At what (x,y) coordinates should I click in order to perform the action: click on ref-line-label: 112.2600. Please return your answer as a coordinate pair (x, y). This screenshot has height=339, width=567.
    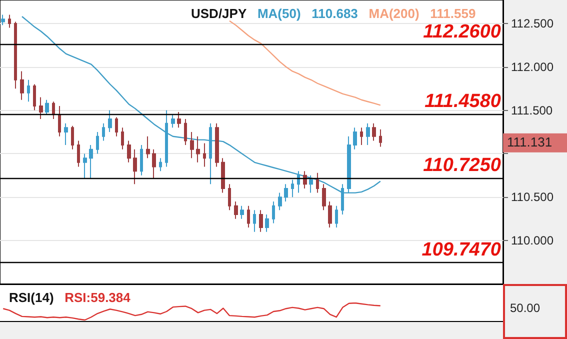
    Looking at the image, I should click on (462, 31).